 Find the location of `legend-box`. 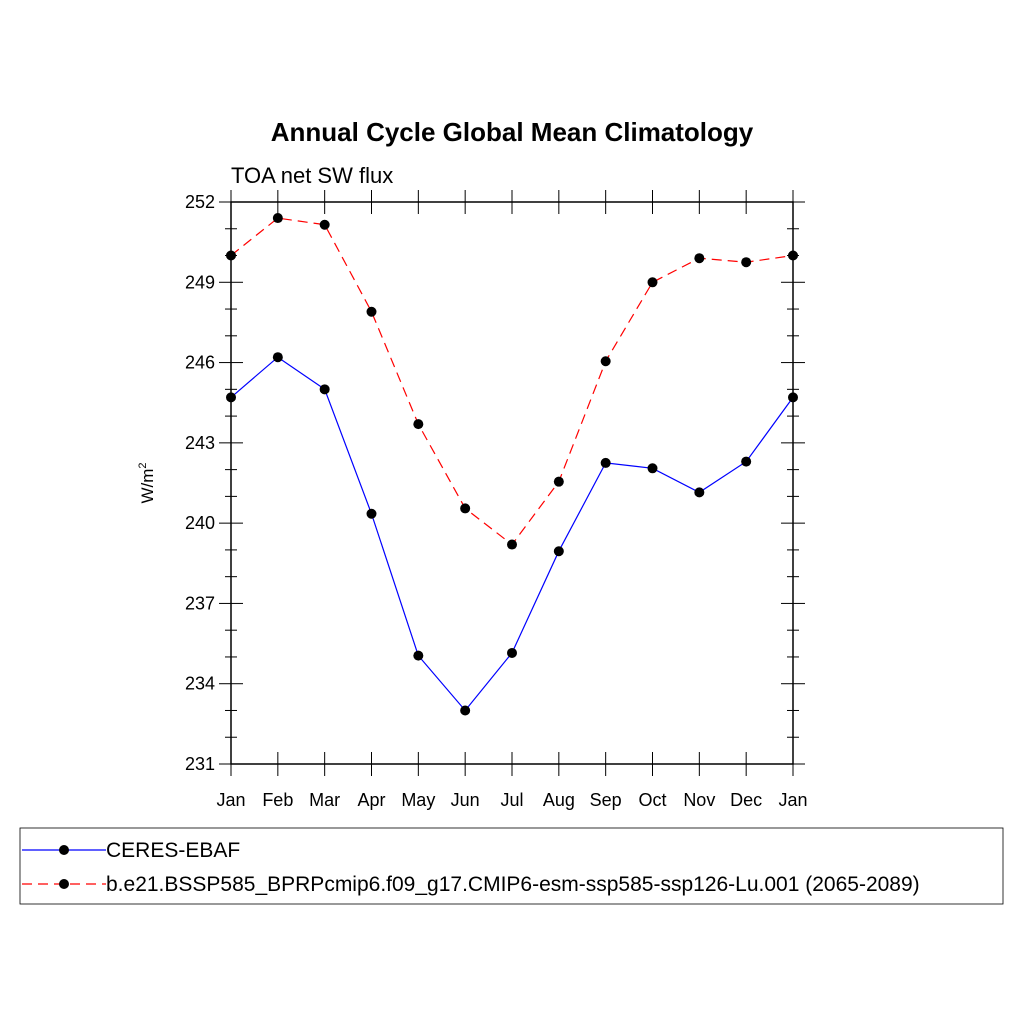

legend-box is located at coordinates (511, 866).